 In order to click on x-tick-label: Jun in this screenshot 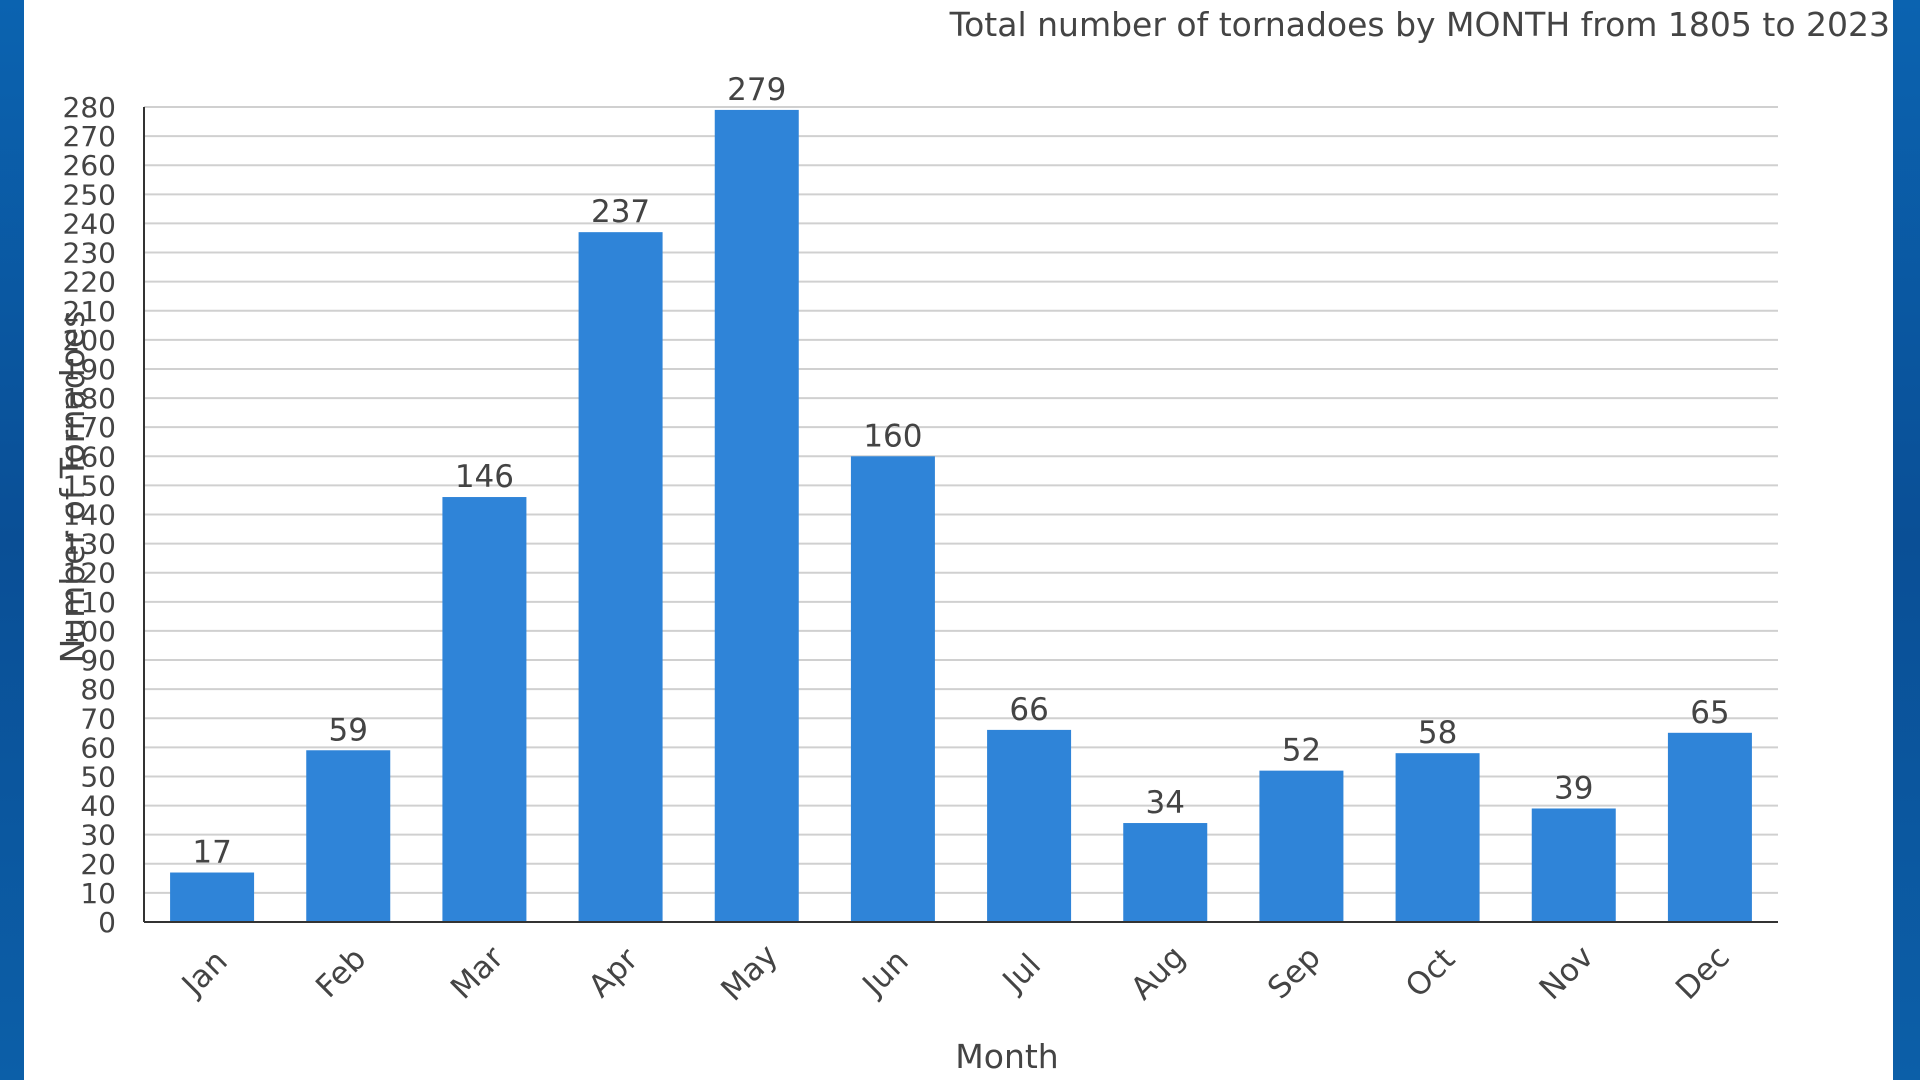, I will do `click(885, 973)`.